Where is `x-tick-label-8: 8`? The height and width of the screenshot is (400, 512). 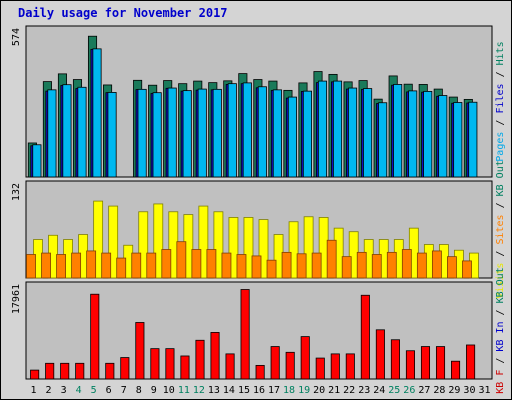
x-tick-label-8: 8 is located at coordinates (139, 390).